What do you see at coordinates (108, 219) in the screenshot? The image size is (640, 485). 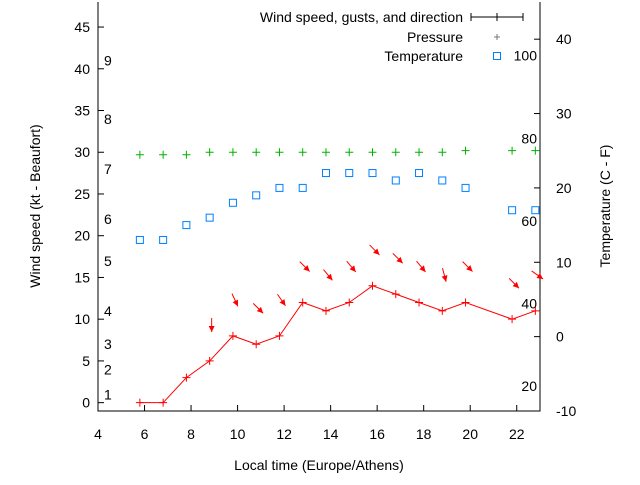 I see `beaufort-label: 6` at bounding box center [108, 219].